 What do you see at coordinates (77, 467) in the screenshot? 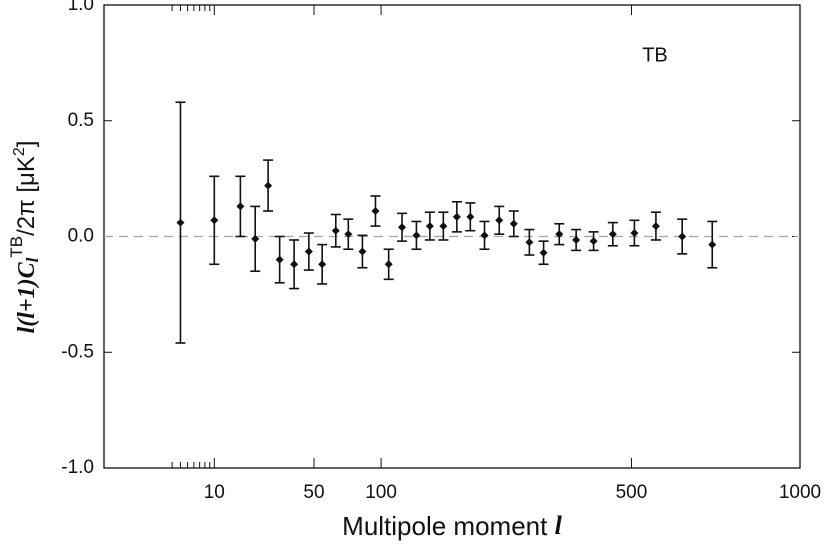
I see `y-tick-label: -1.0` at bounding box center [77, 467].